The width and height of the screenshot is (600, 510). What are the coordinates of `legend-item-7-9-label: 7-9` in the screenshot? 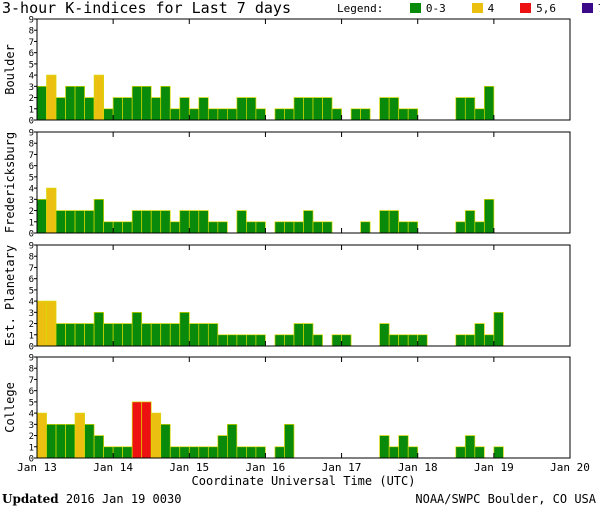 It's located at (599, 8).